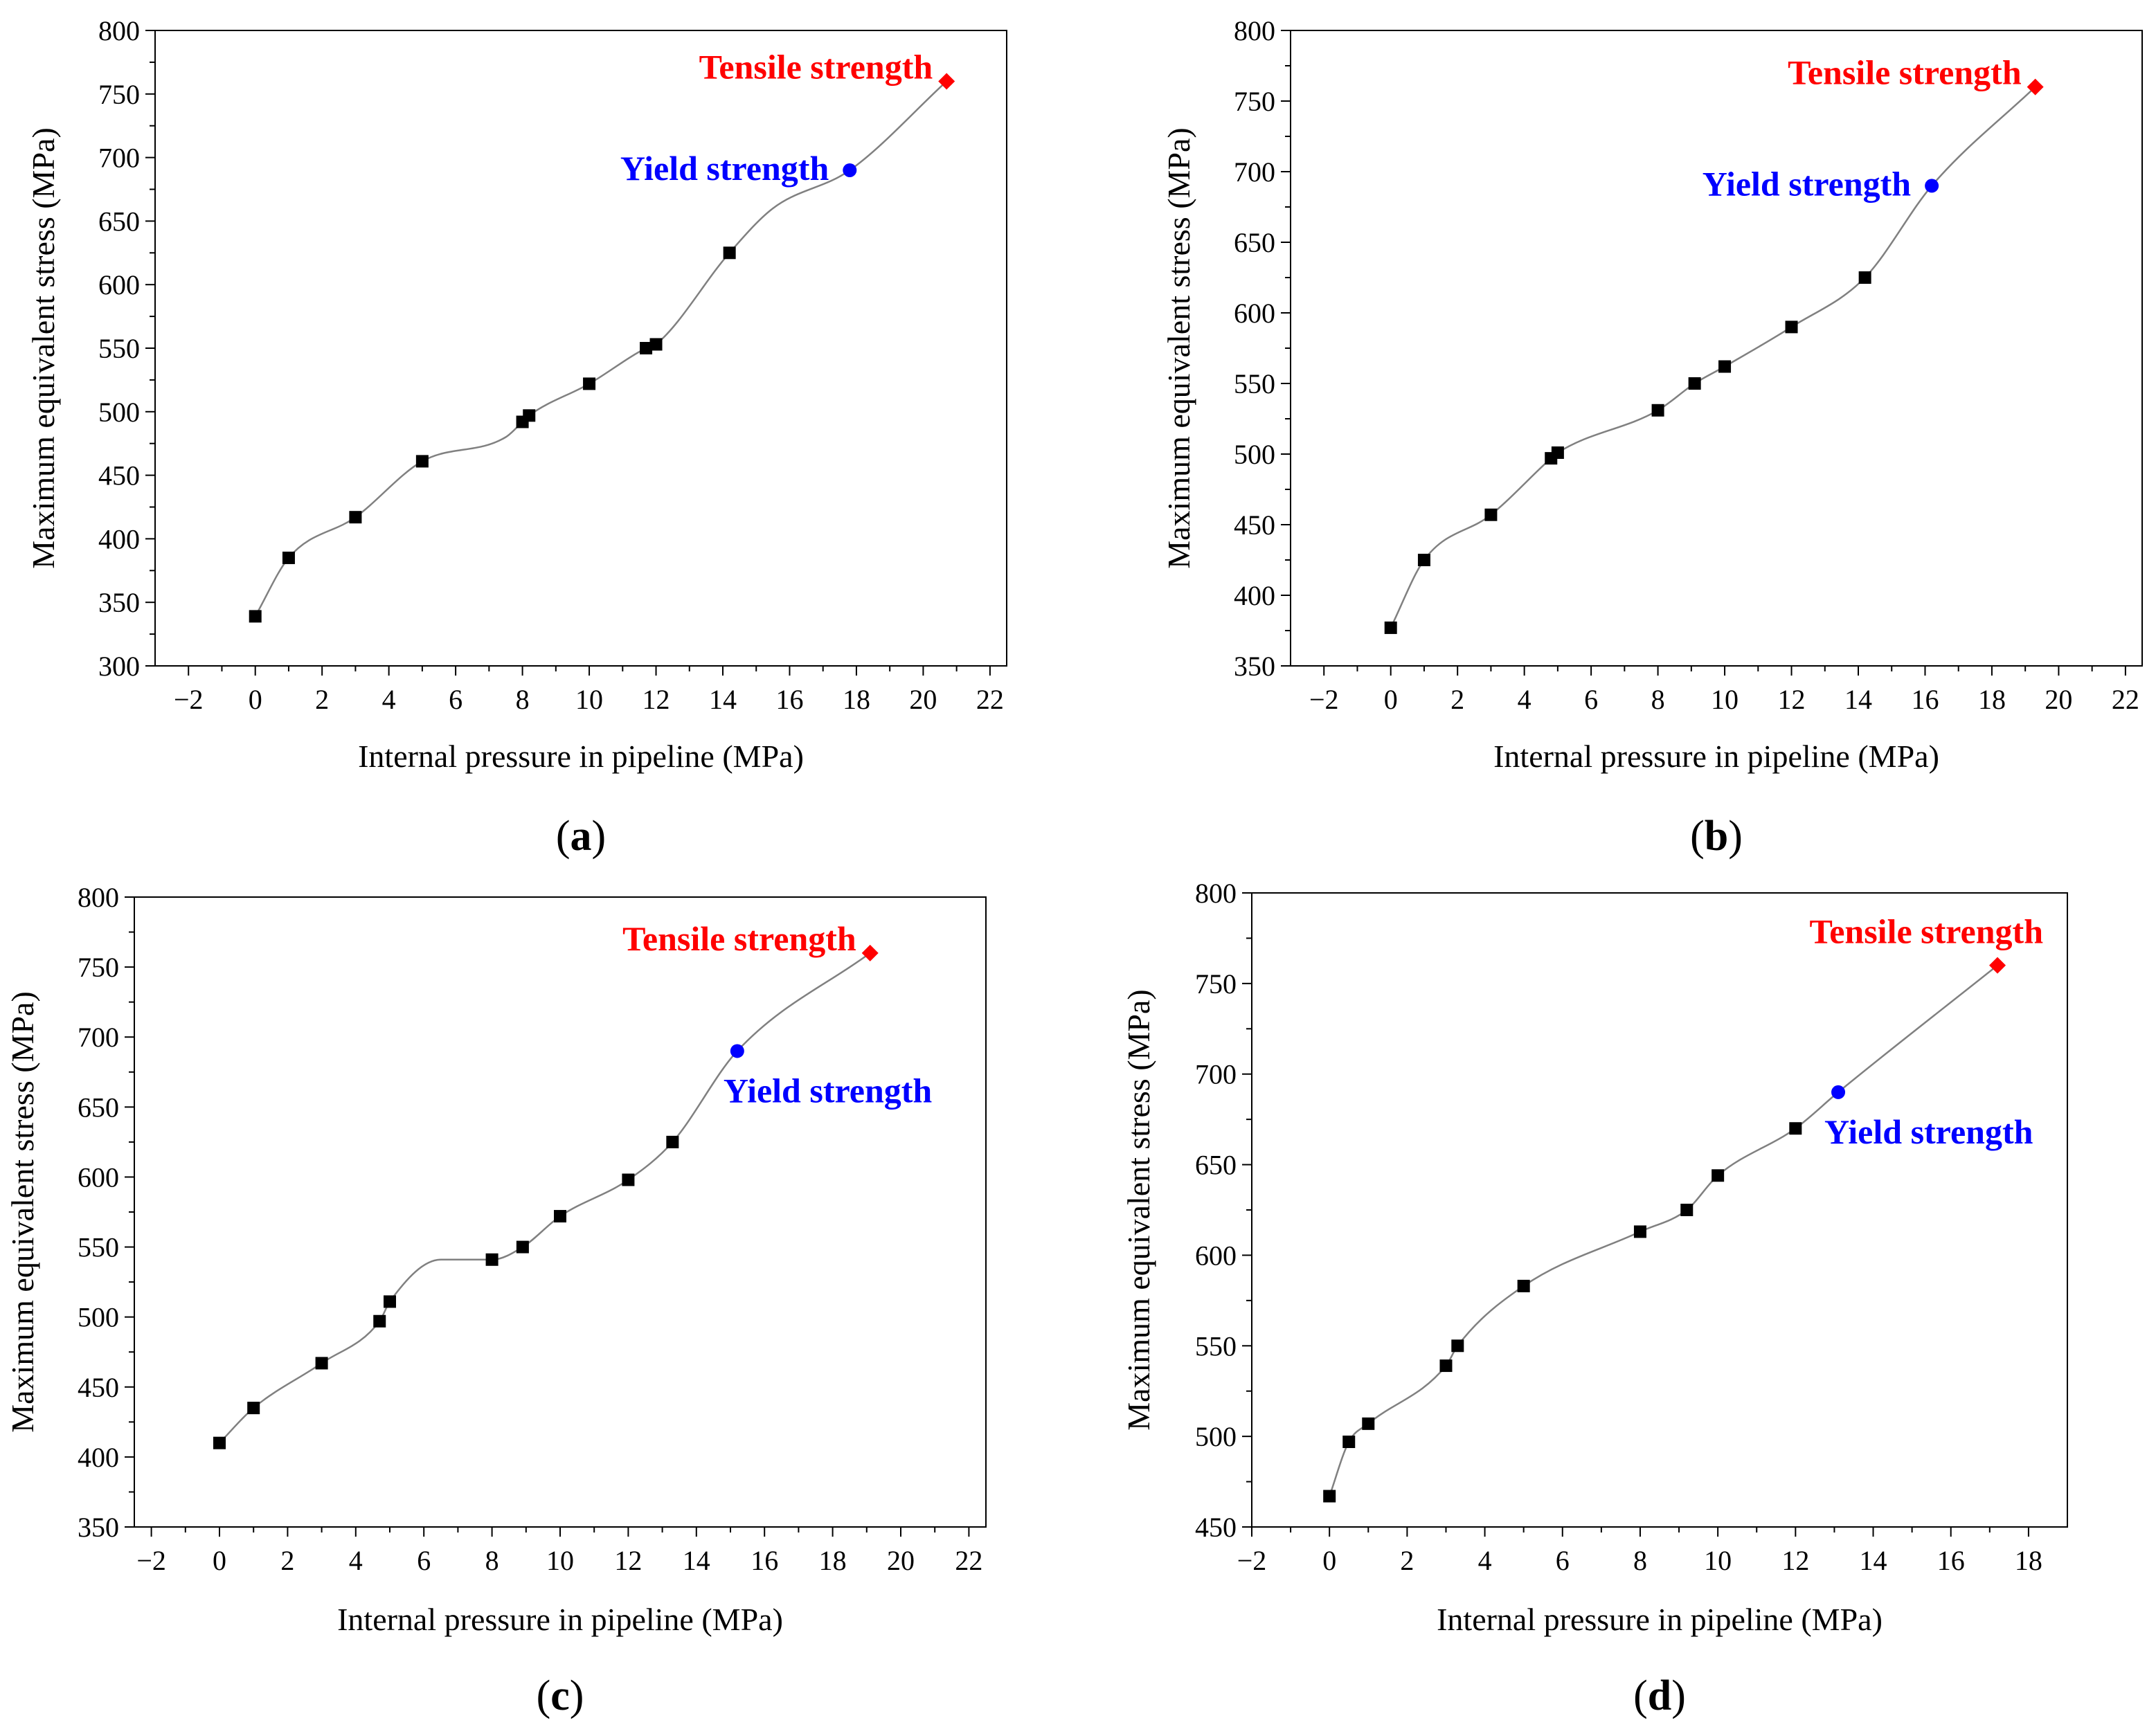  Describe the element at coordinates (119, 666) in the screenshot. I see `y-tick-label: 300` at that location.